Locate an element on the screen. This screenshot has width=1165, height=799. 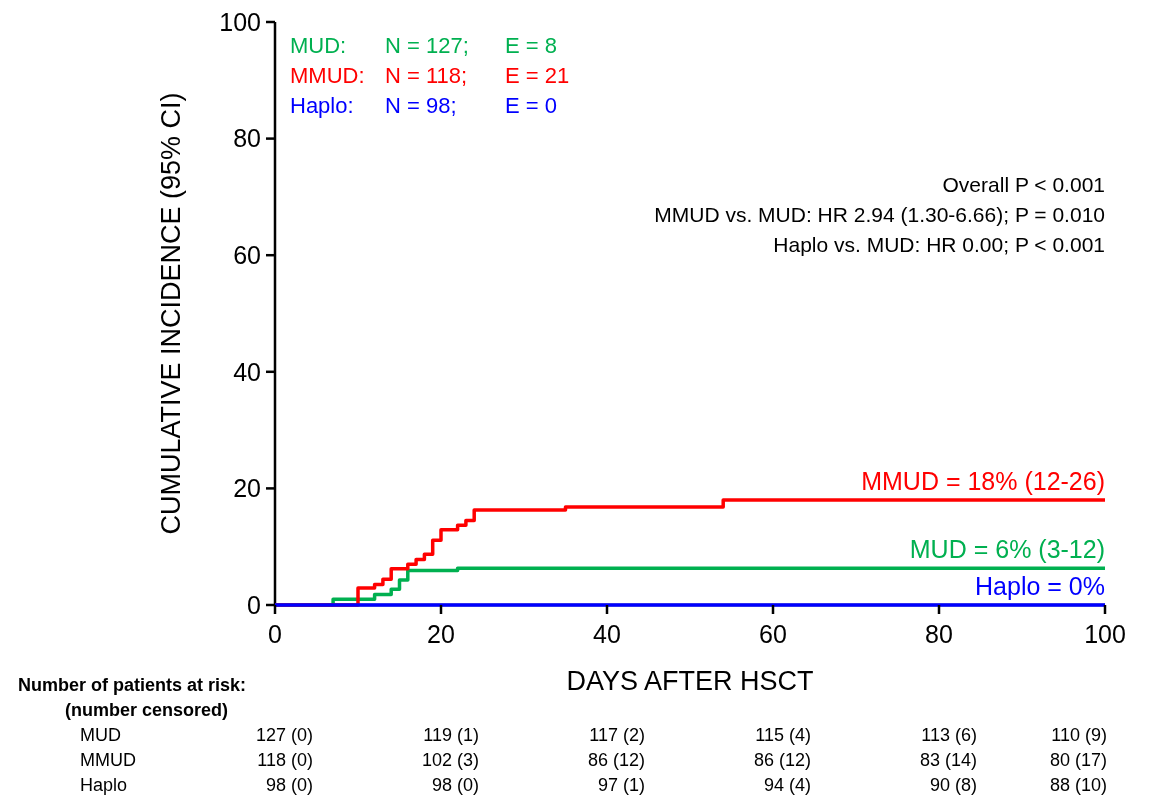
text: 102 (3) is located at coordinates (450, 760).